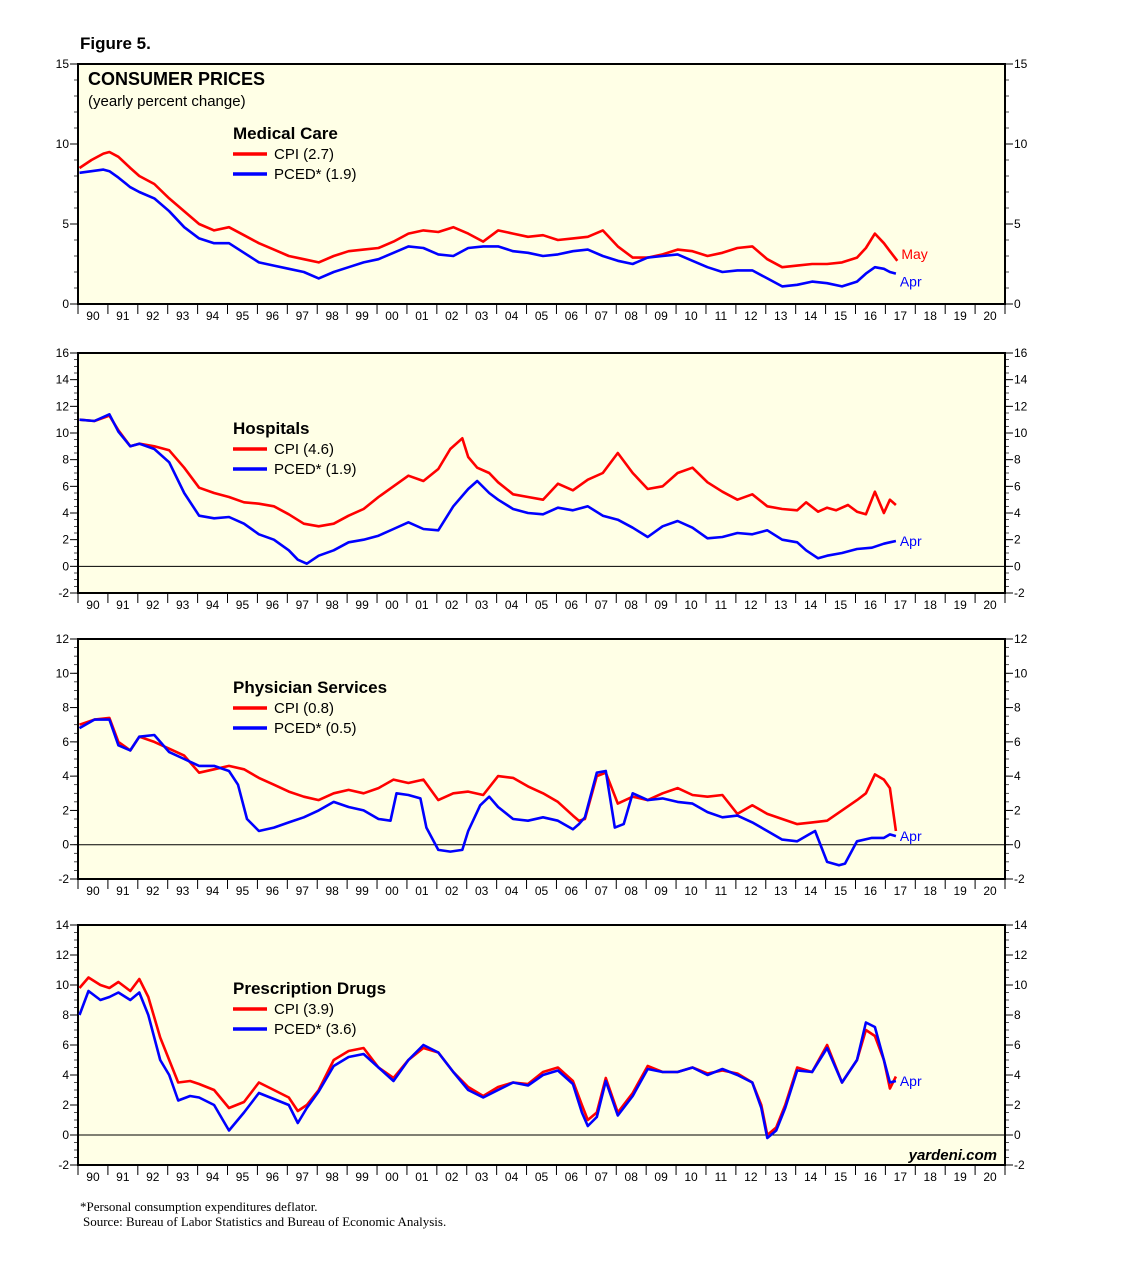 This screenshot has width=1138, height=1271. What do you see at coordinates (1017, 708) in the screenshot?
I see `y-tick-label-right: 8` at bounding box center [1017, 708].